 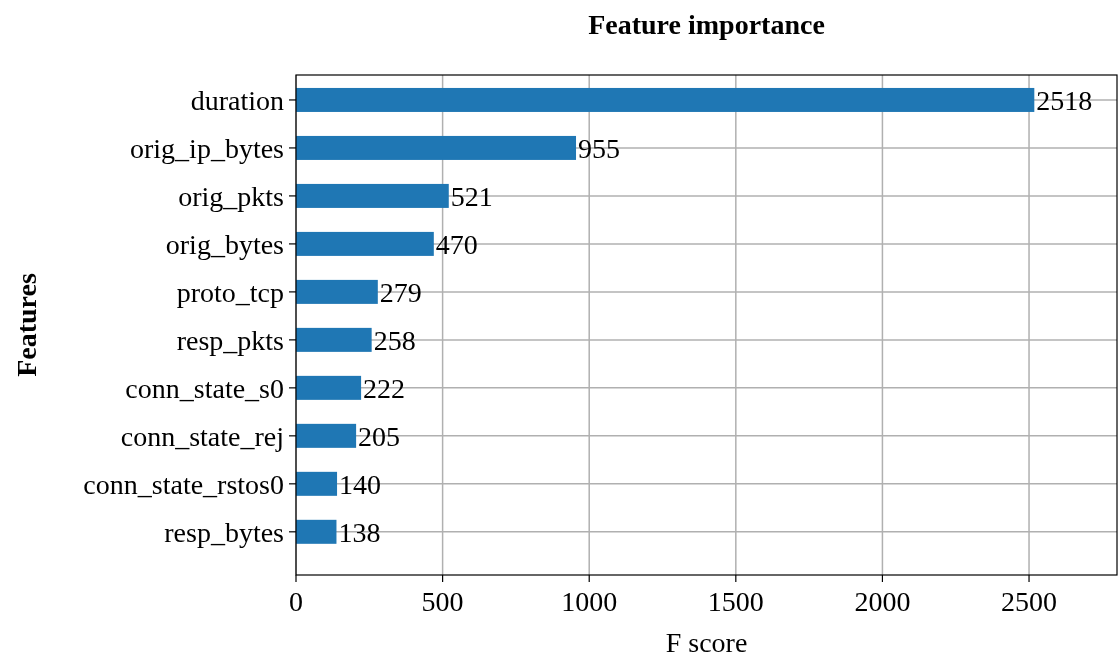 What do you see at coordinates (360, 484) in the screenshot?
I see `data-label: 140` at bounding box center [360, 484].